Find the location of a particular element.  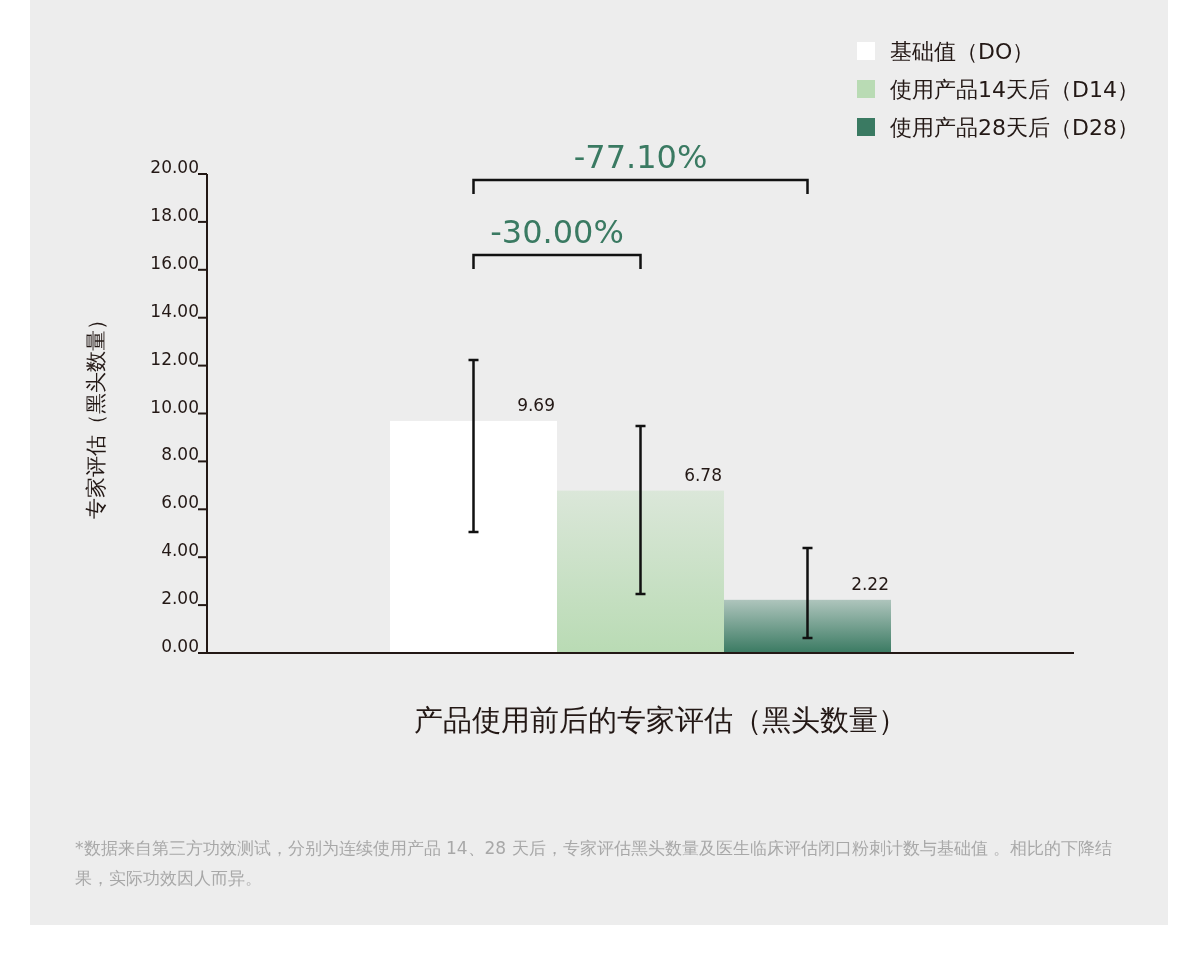

legend-label: 基础值（DO） is located at coordinates (962, 51).